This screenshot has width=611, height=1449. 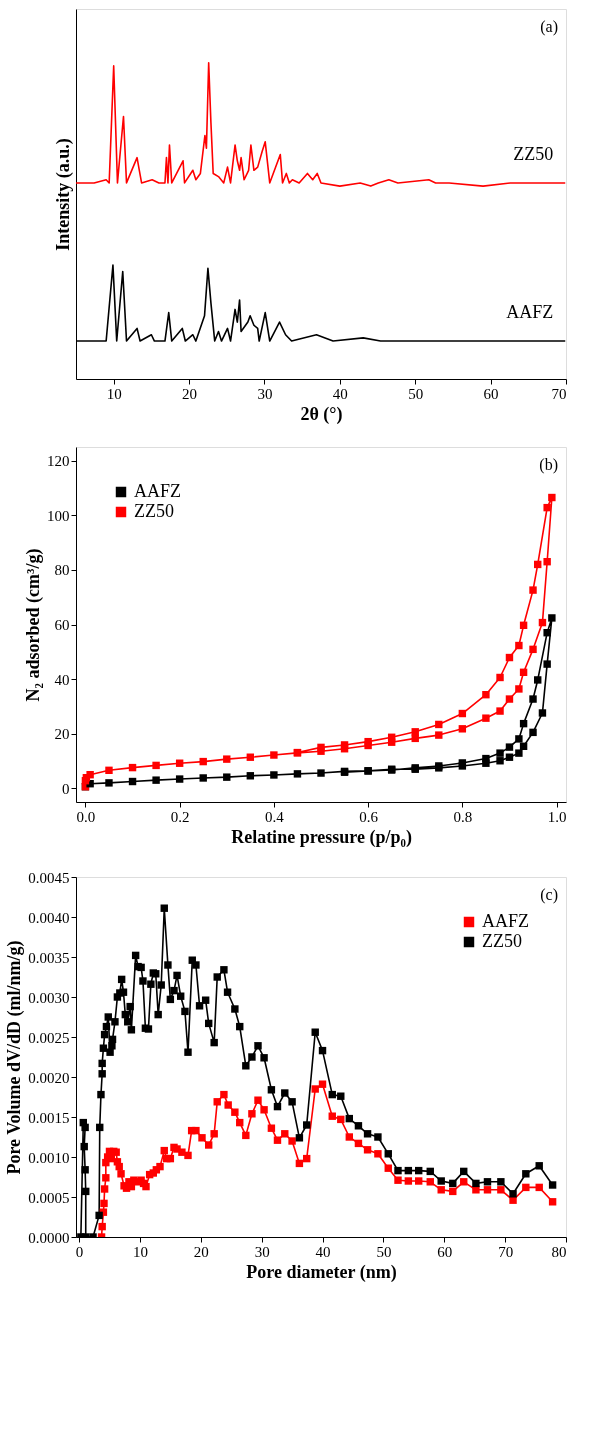 I want to click on y-tick-label: 0, so click(x=66, y=788).